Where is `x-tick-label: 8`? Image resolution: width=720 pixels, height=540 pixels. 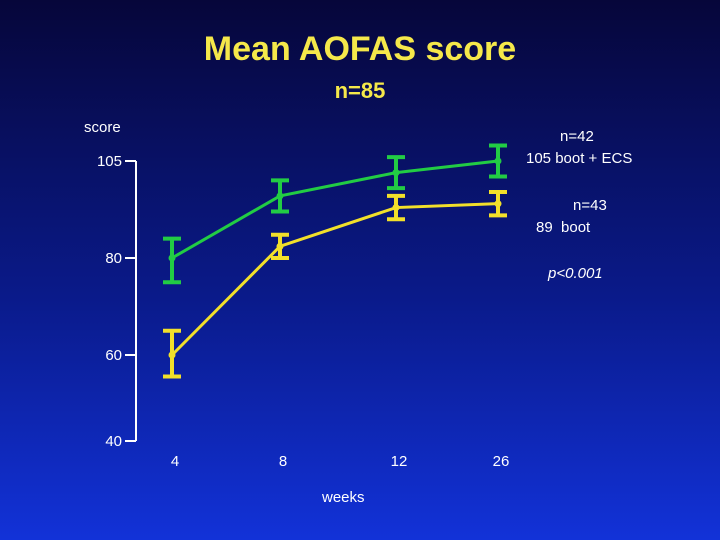 x-tick-label: 8 is located at coordinates (283, 461).